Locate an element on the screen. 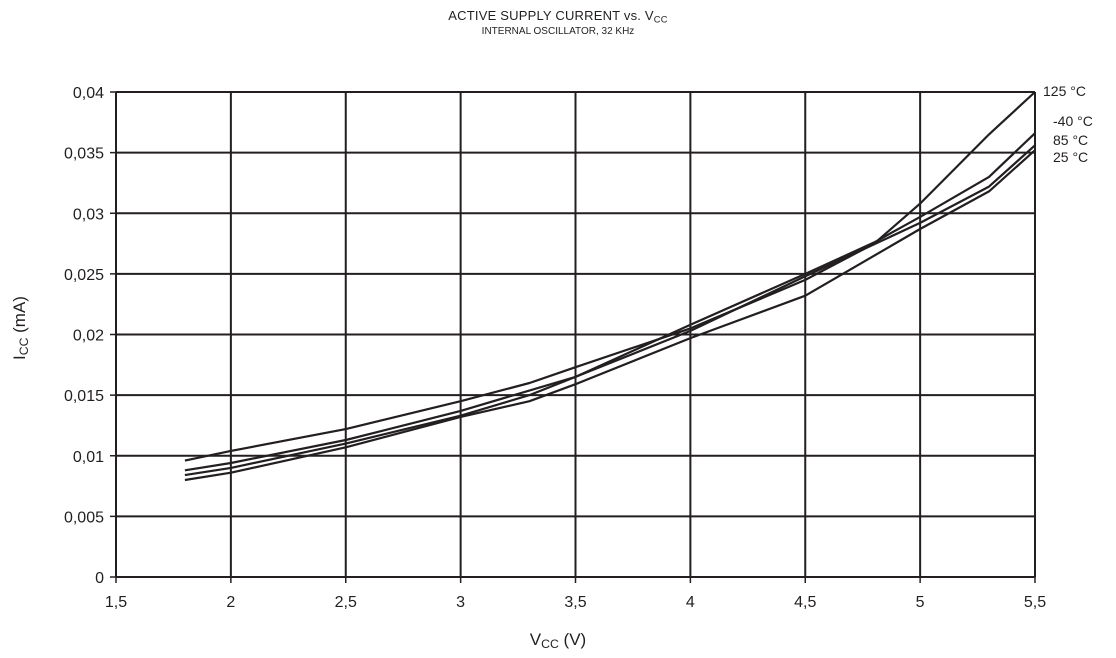 Image resolution: width=1116 pixels, height=658 pixels. chart-subtitle: INTERNAL OSCILLATOR, 32 KHz is located at coordinates (558, 31).